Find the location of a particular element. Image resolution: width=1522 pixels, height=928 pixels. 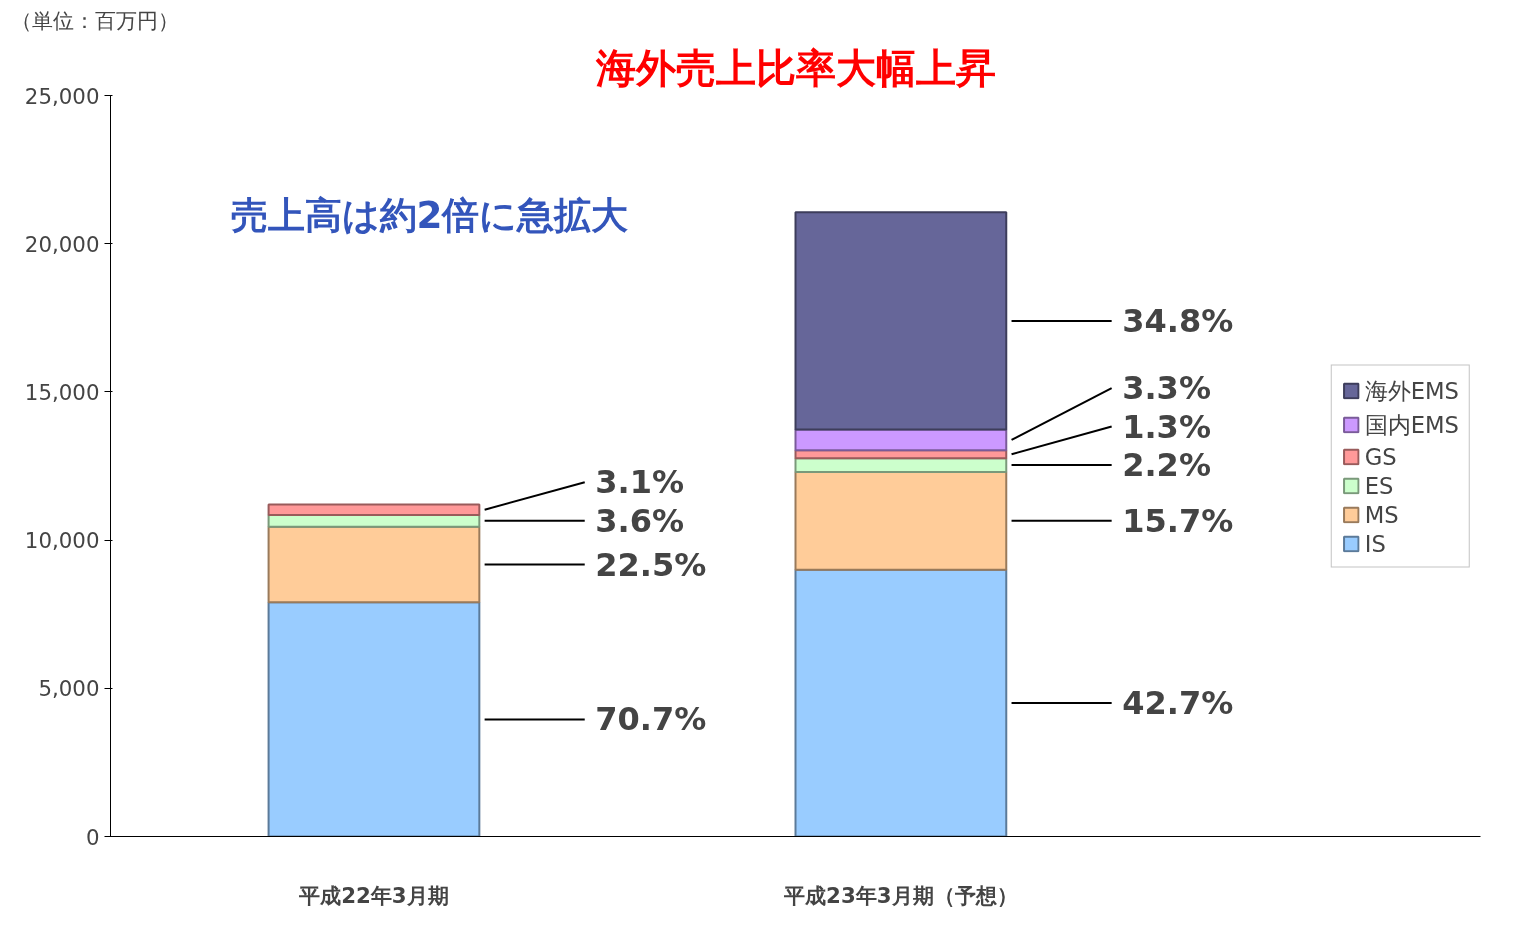

annotation: 15.7% is located at coordinates (1178, 520).